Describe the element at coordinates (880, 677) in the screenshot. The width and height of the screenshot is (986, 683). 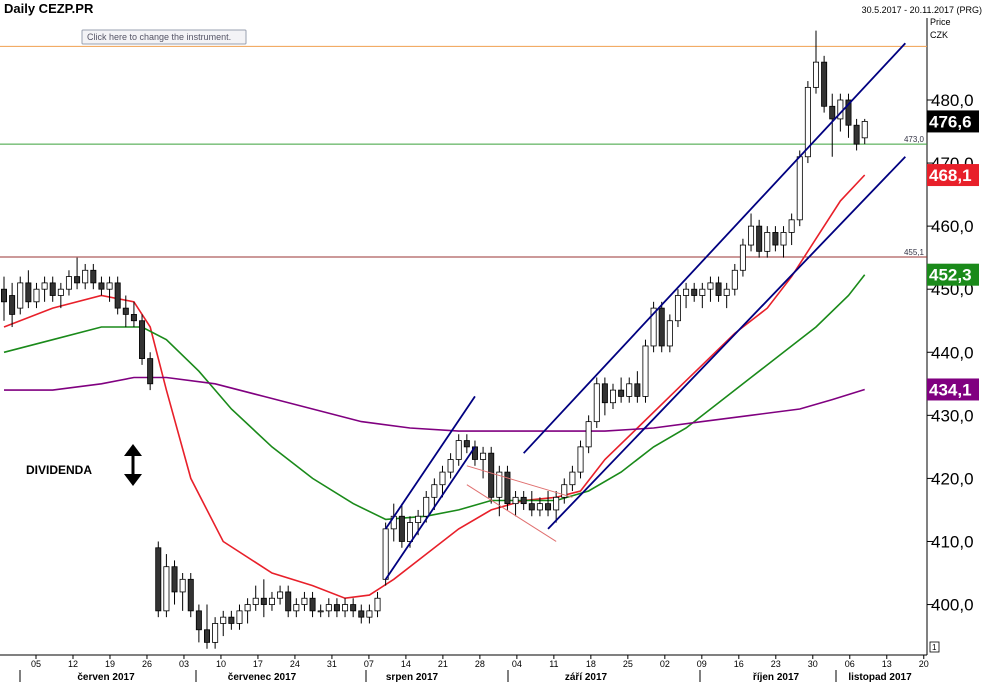
I see `month-label: listopad 2017` at that location.